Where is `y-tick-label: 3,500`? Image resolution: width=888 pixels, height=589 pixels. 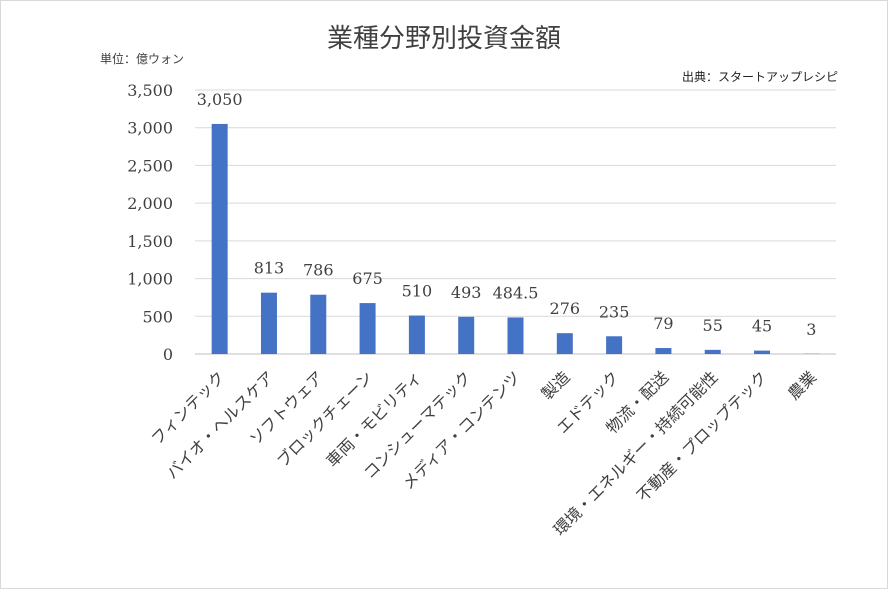 y-tick-label: 3,500 is located at coordinates (150, 90).